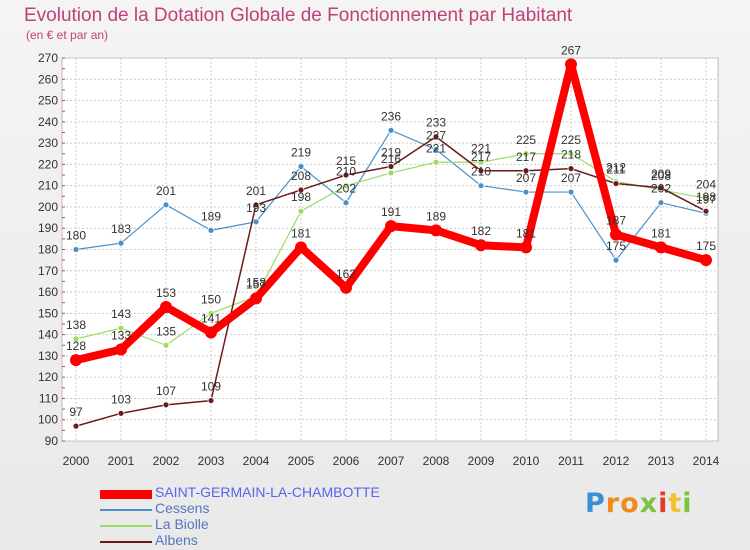 Image resolution: width=750 pixels, height=550 pixels. I want to click on y-tick-label: 170, so click(48, 271).